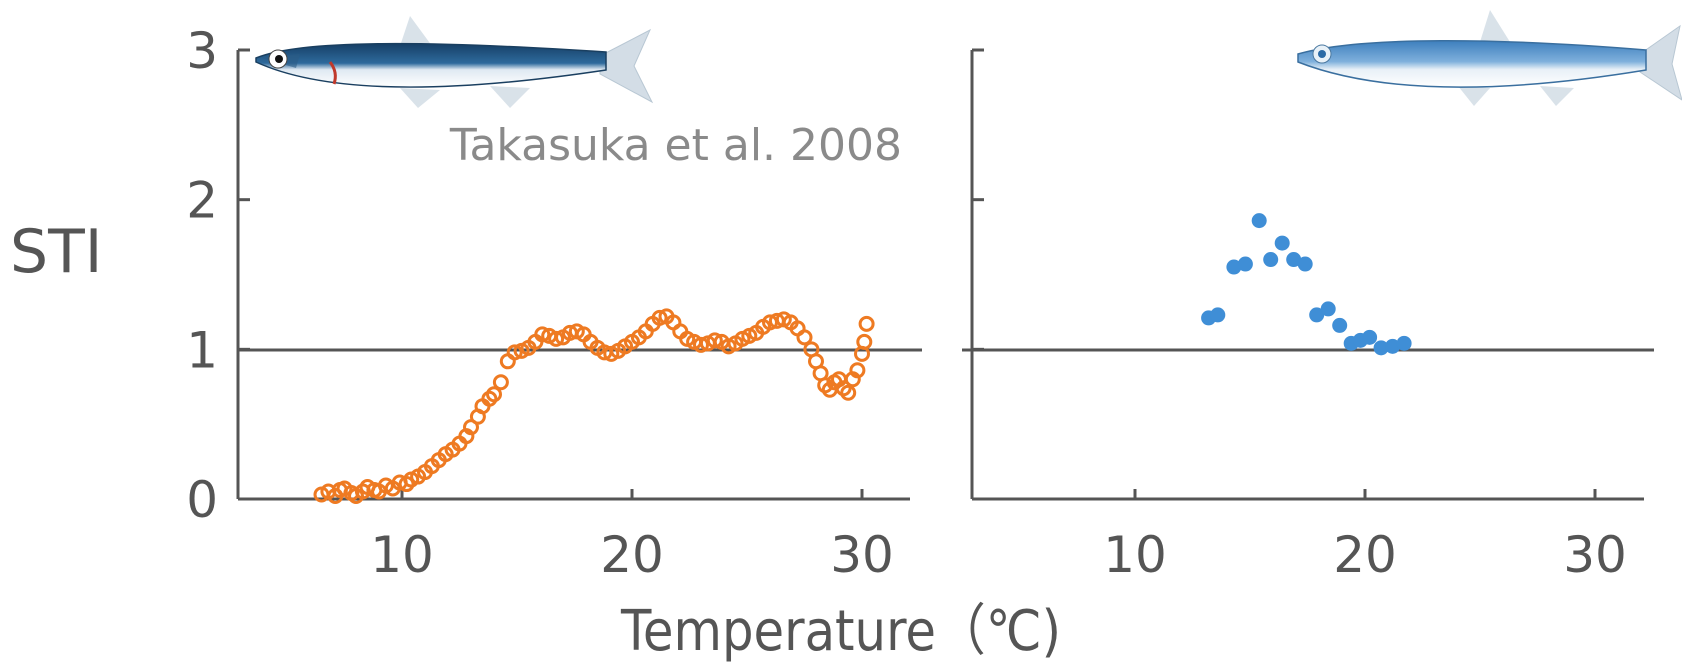  I want to click on left-y-tick-label: 3, so click(202, 51).